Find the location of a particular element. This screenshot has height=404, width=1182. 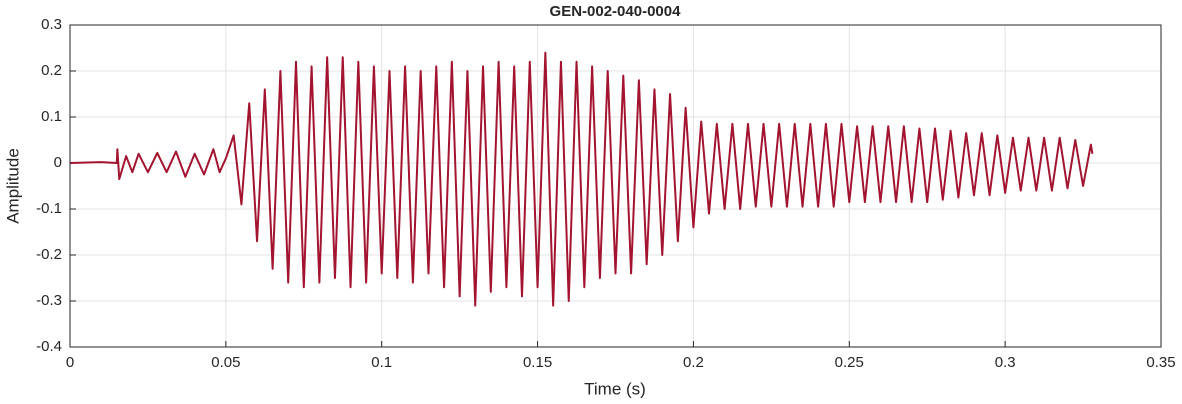

y-tick-label: -0.1 is located at coordinates (49, 208).